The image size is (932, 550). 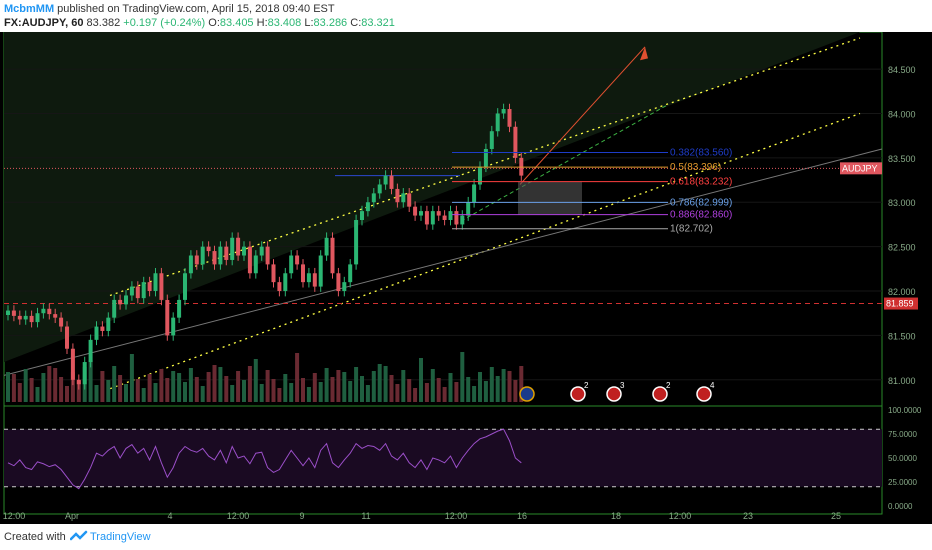 What do you see at coordinates (103, 23) in the screenshot?
I see `last-price: 83.382` at bounding box center [103, 23].